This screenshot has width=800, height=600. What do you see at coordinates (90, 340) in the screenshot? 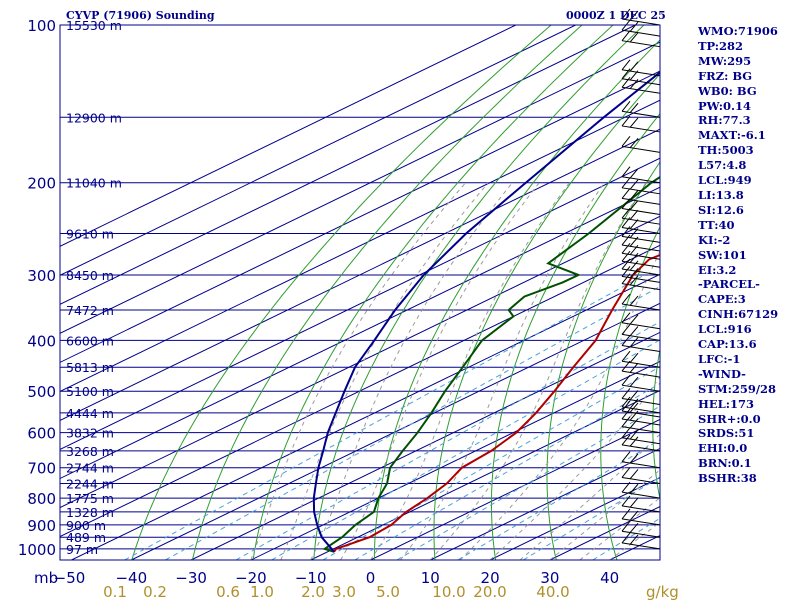
I see `height-label: 6600 m` at bounding box center [90, 340].